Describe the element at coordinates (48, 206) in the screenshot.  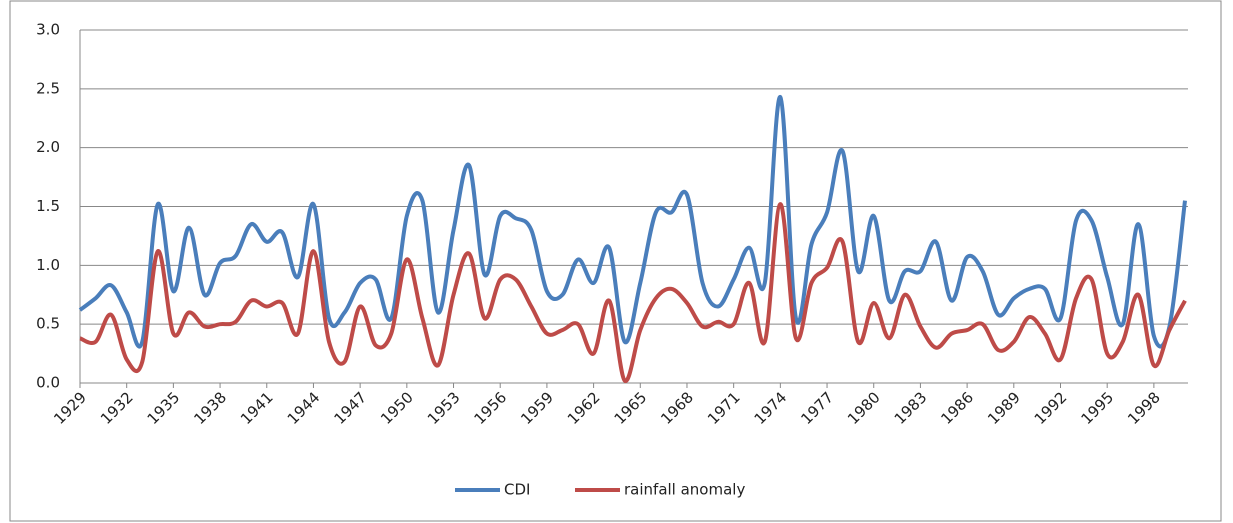
I see `y-tick-label: 1.5` at that location.